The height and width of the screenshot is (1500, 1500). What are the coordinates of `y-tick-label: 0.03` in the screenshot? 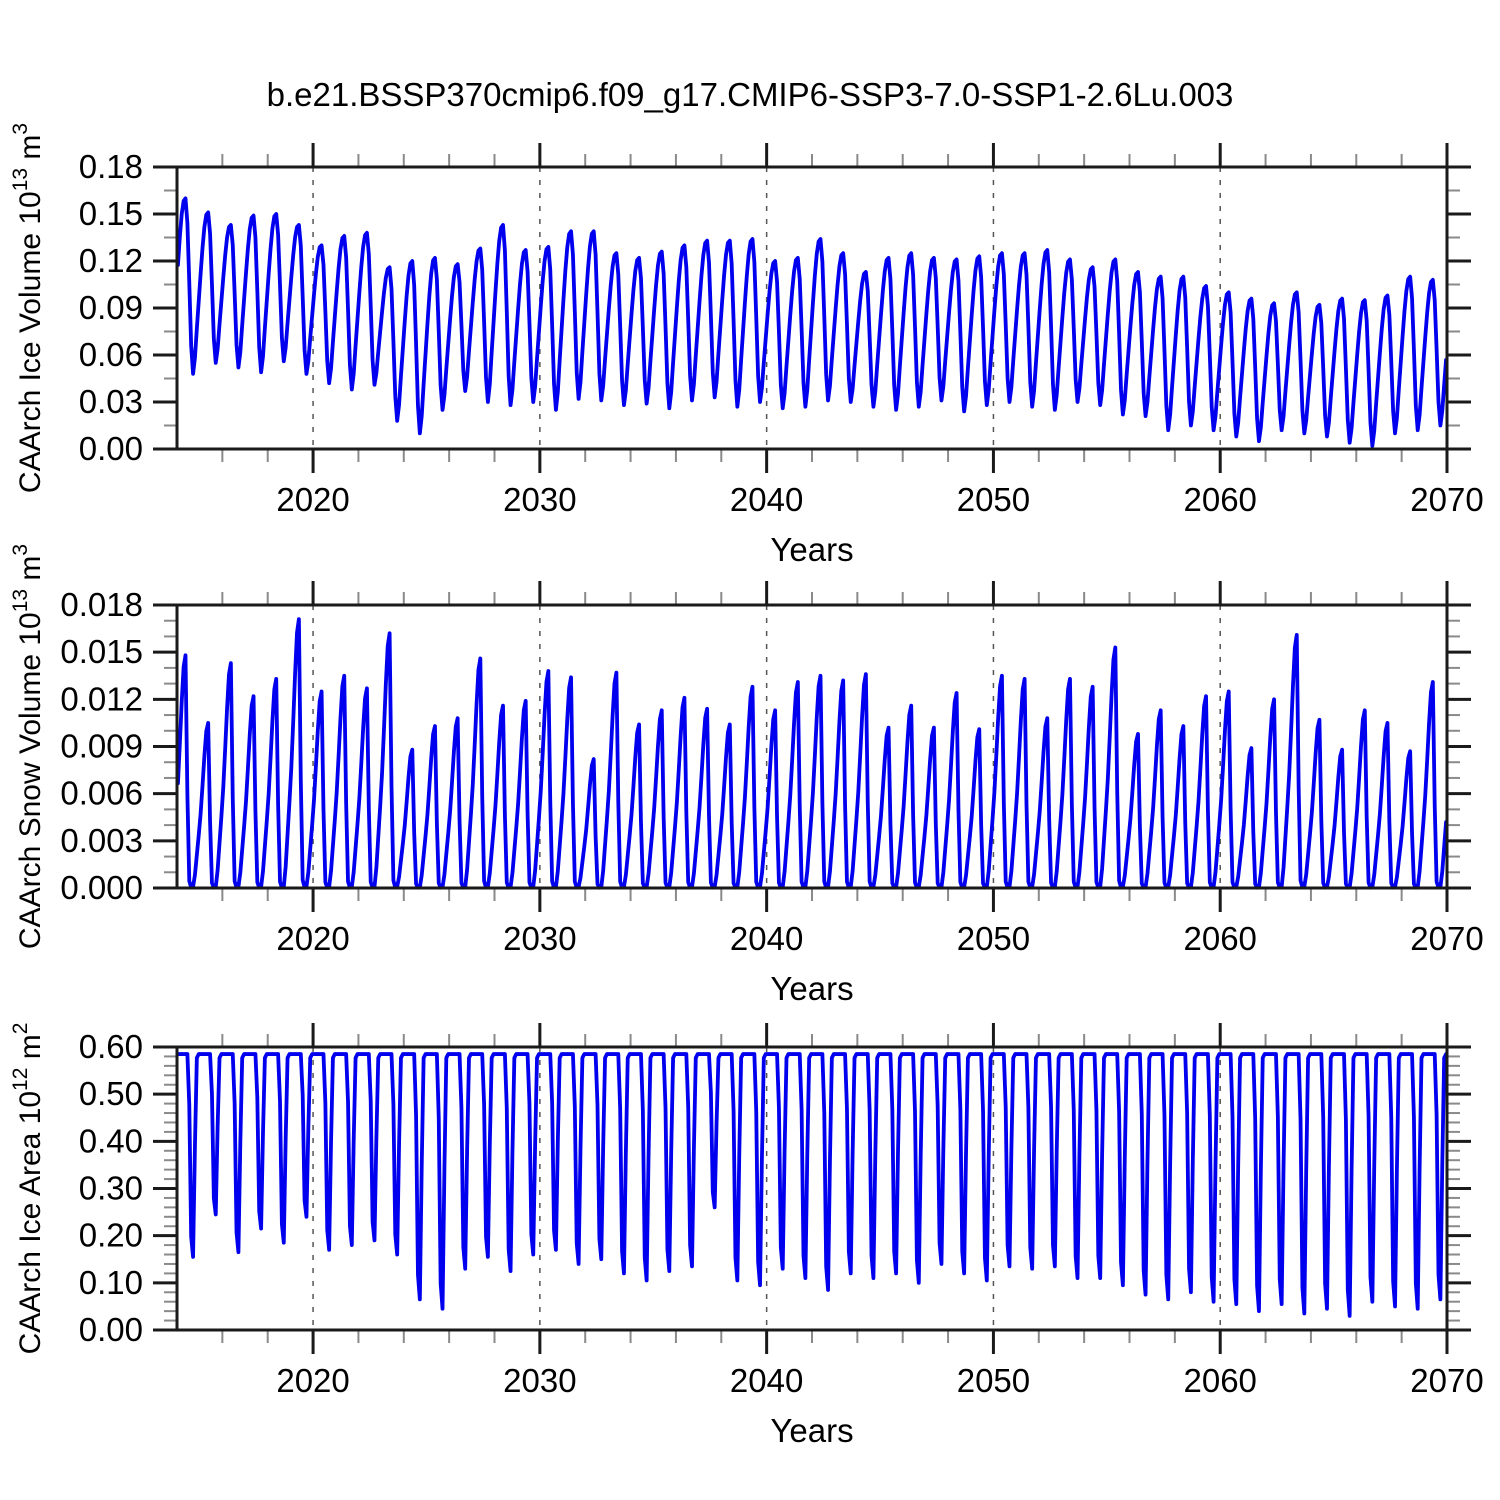 It's located at (111, 401).